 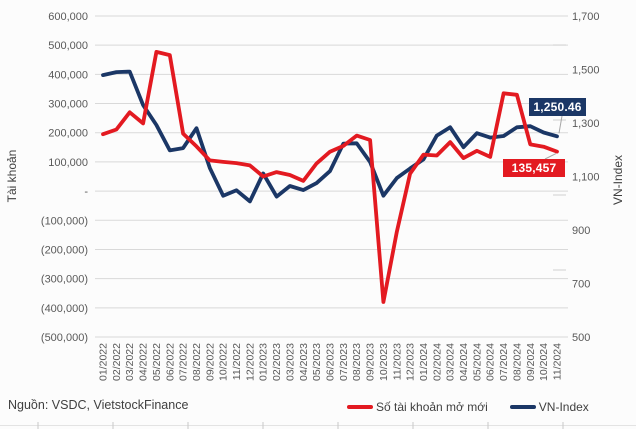 I want to click on y-right-tick-label: 1,300, so click(x=586, y=124).